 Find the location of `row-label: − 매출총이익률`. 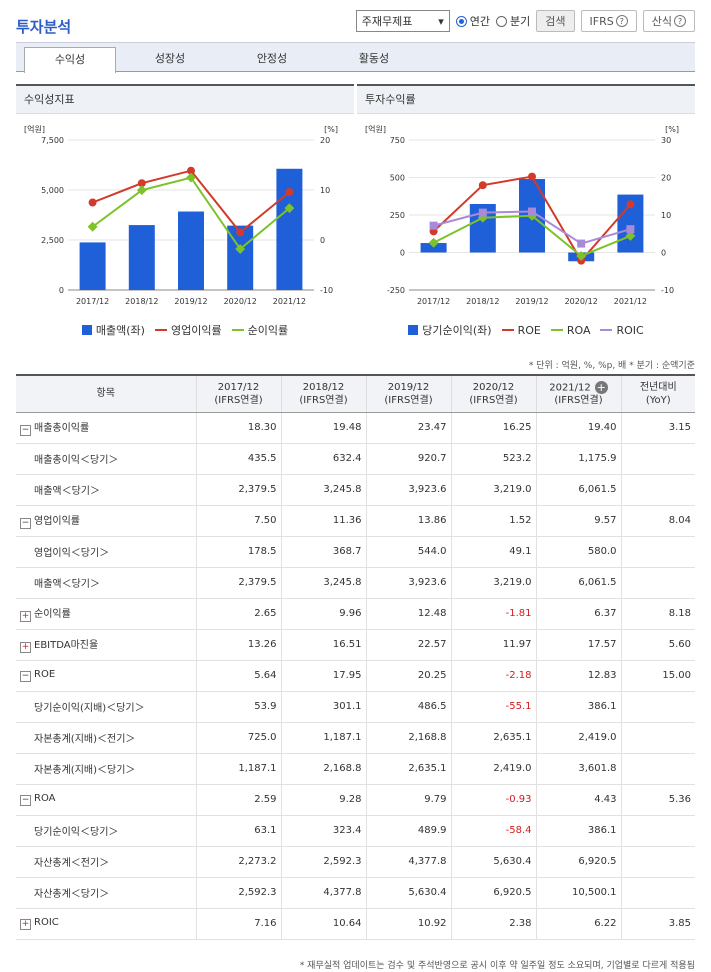

row-label: − 매출총이익률 is located at coordinates (106, 428).